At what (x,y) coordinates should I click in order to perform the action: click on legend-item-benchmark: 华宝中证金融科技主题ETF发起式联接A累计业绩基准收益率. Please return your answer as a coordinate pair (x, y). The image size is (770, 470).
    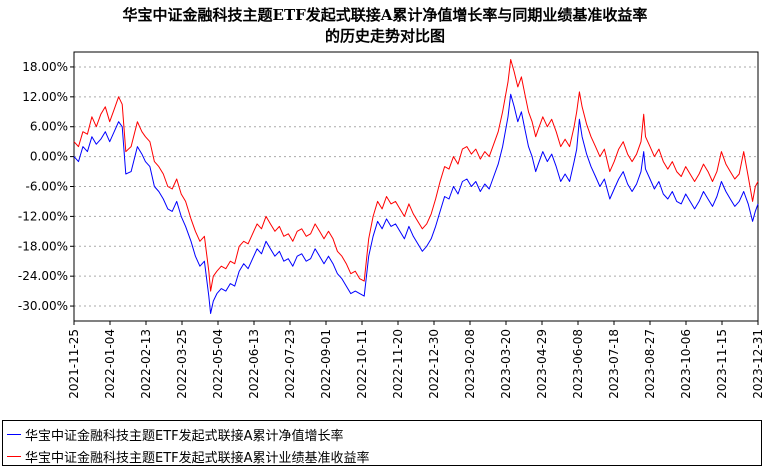
    Looking at the image, I should click on (188, 456).